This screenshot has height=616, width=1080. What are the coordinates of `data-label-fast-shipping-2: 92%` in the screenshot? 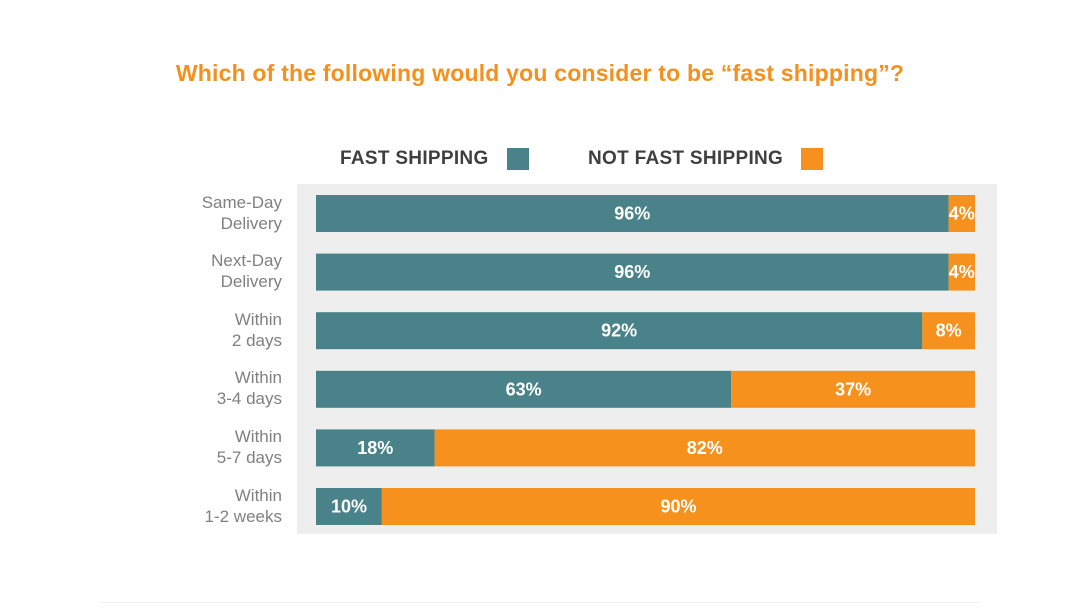 It's located at (619, 331).